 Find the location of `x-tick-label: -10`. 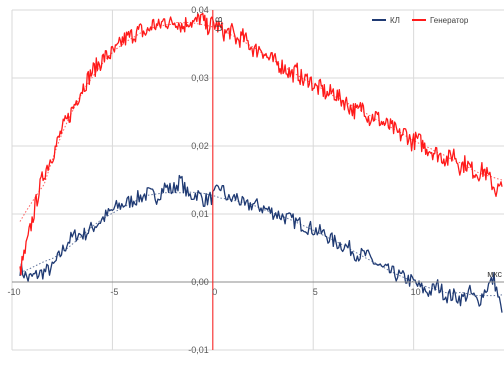

x-tick-label: -10 is located at coordinates (13, 292).